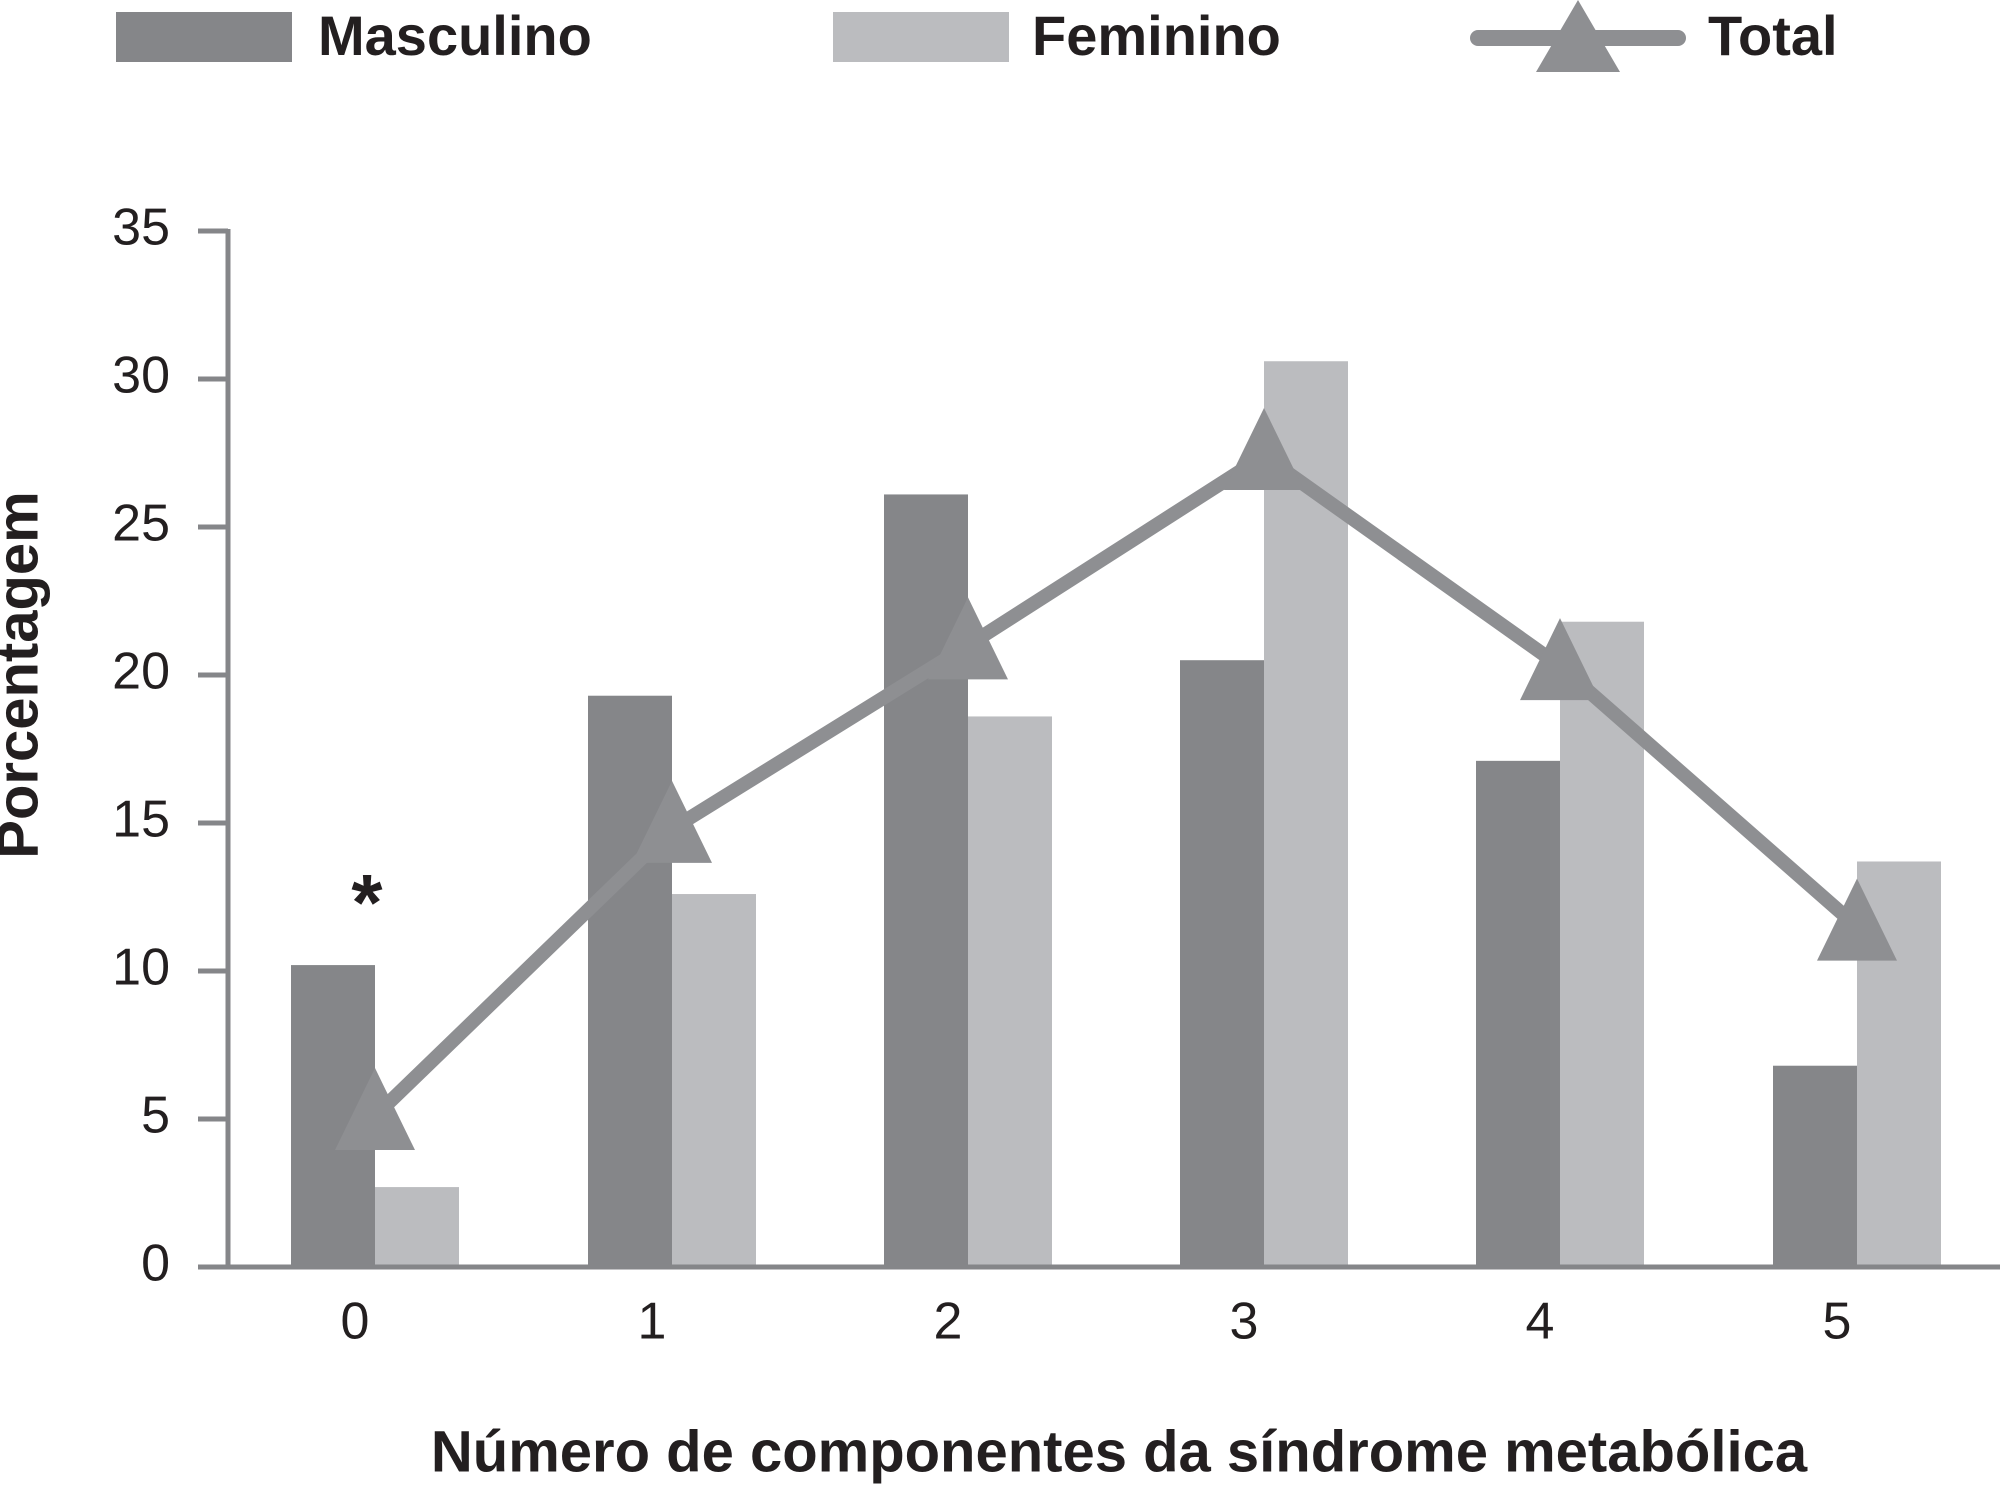 The width and height of the screenshot is (2000, 1494). What do you see at coordinates (141, 820) in the screenshot?
I see `y-tick-label: 15` at bounding box center [141, 820].